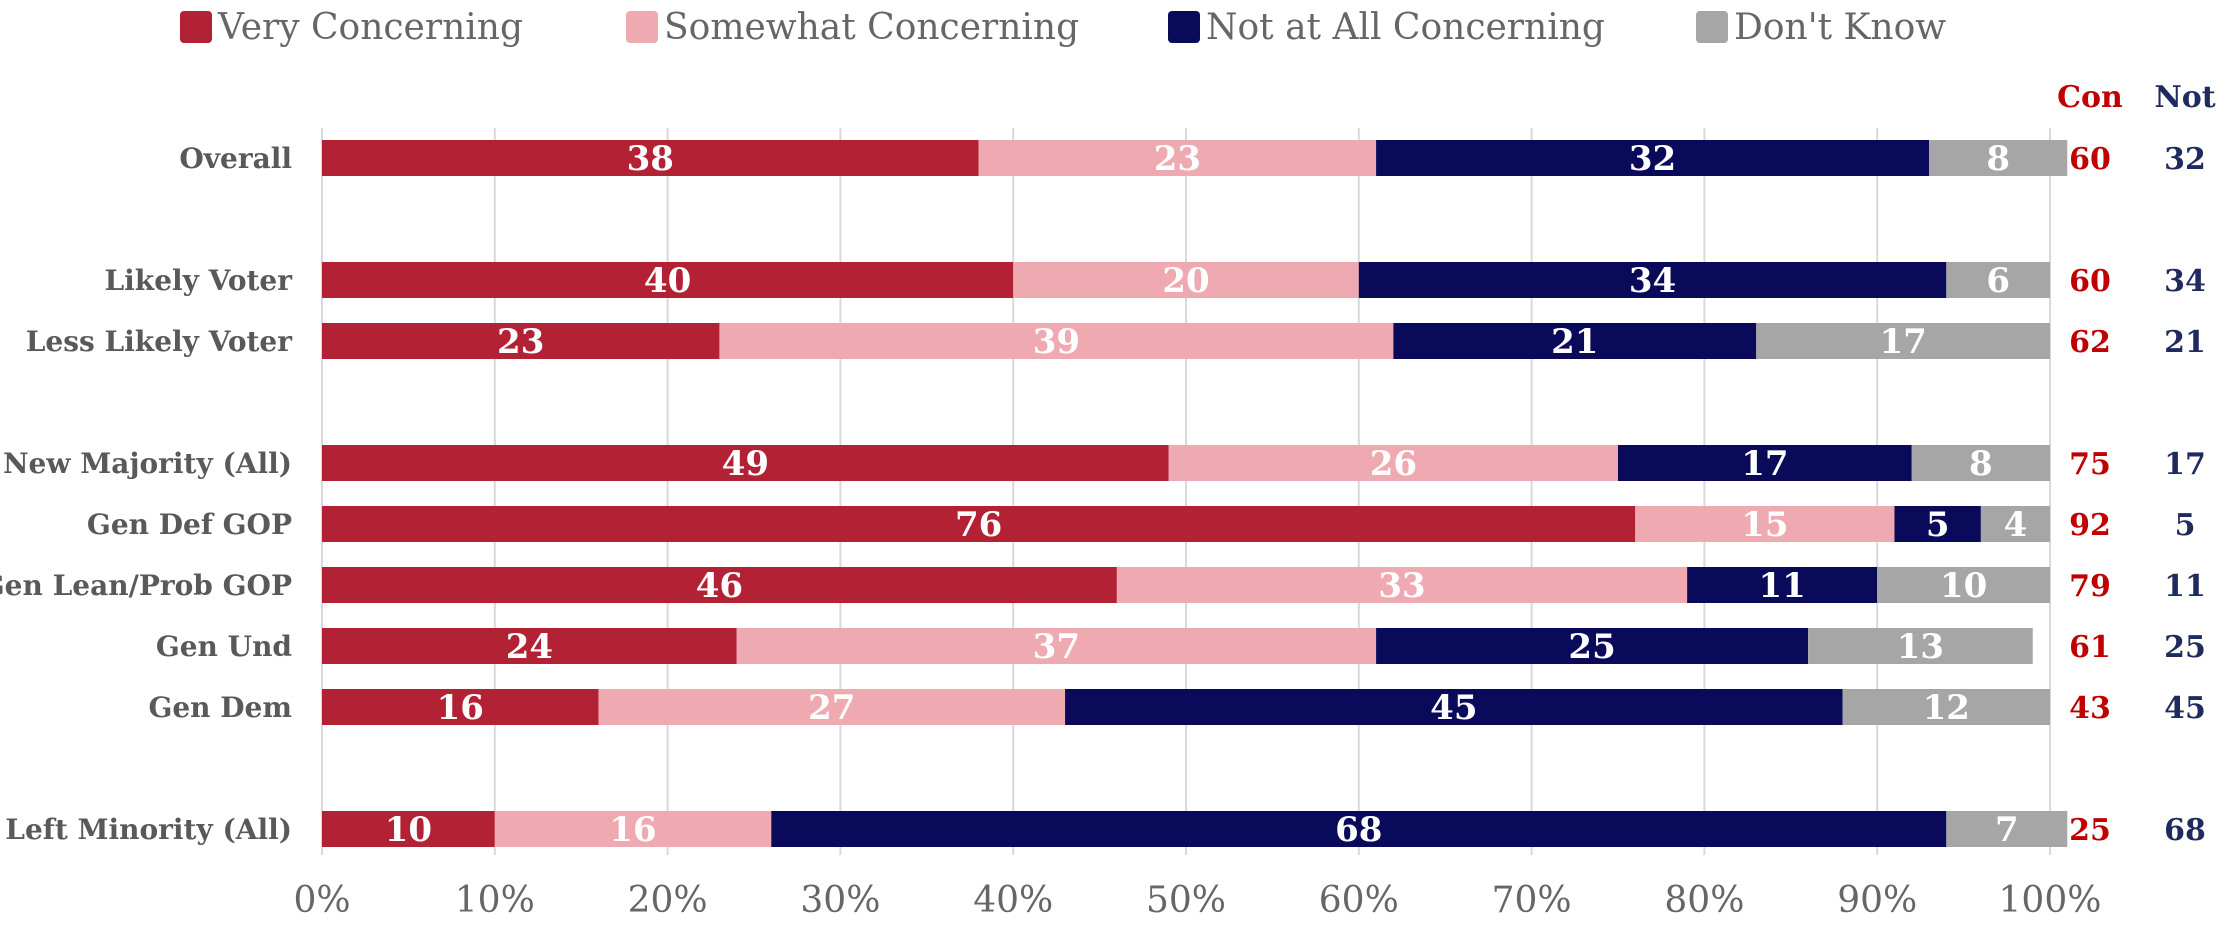 The image size is (2226, 929). I want to click on legend-swatch-dont-know, so click(1712, 27).